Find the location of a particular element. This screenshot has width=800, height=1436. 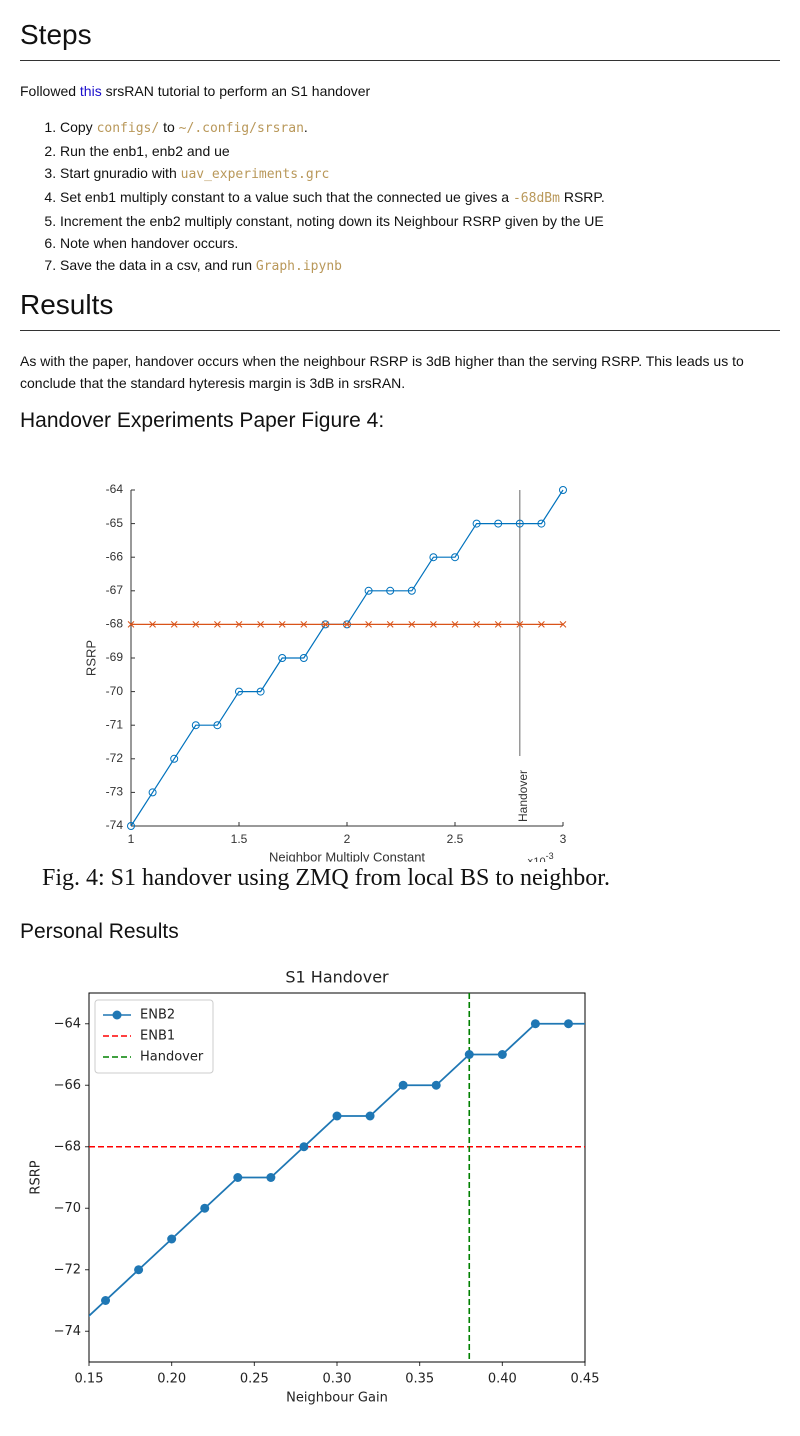

text: Copy is located at coordinates (78, 127).